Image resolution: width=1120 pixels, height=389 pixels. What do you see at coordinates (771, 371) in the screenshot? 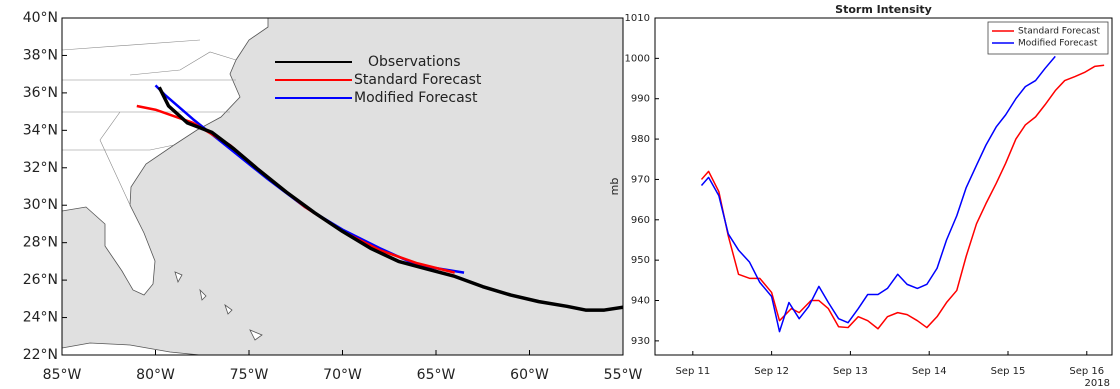
I see `x-tick-label: Sep 12` at bounding box center [771, 371].